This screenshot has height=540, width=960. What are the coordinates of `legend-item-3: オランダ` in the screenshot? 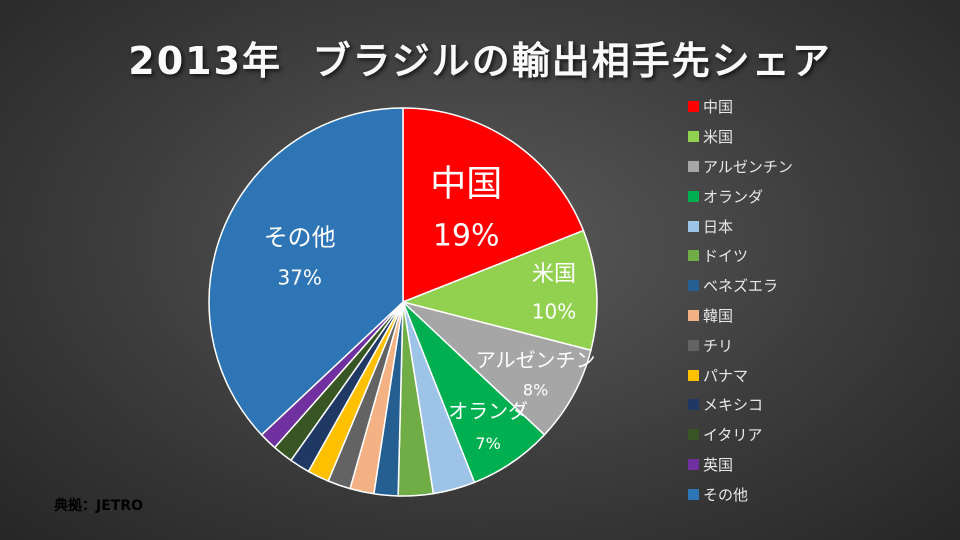 It's located at (740, 196).